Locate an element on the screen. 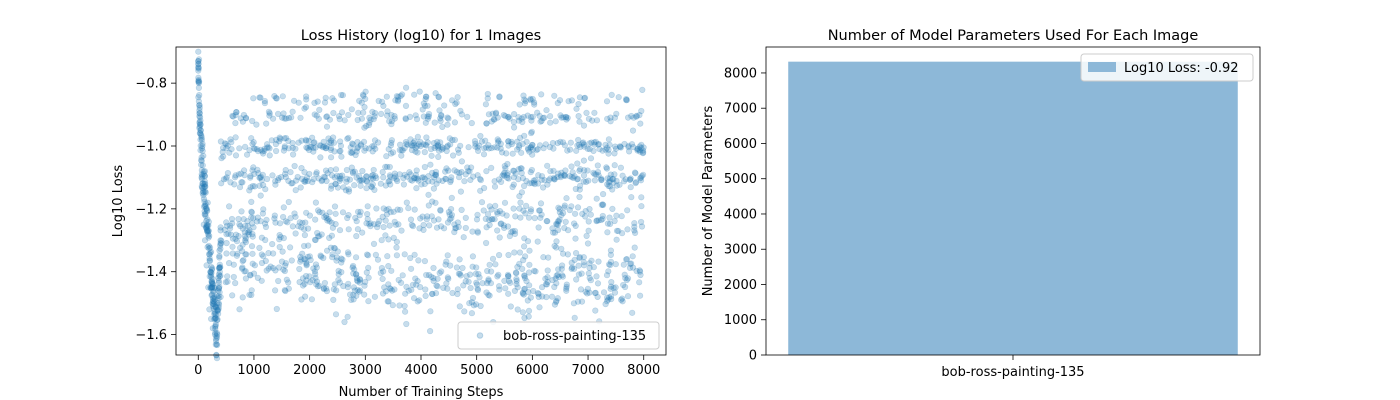 This screenshot has height=400, width=1400. parameters-legend-box is located at coordinates (1167, 67).